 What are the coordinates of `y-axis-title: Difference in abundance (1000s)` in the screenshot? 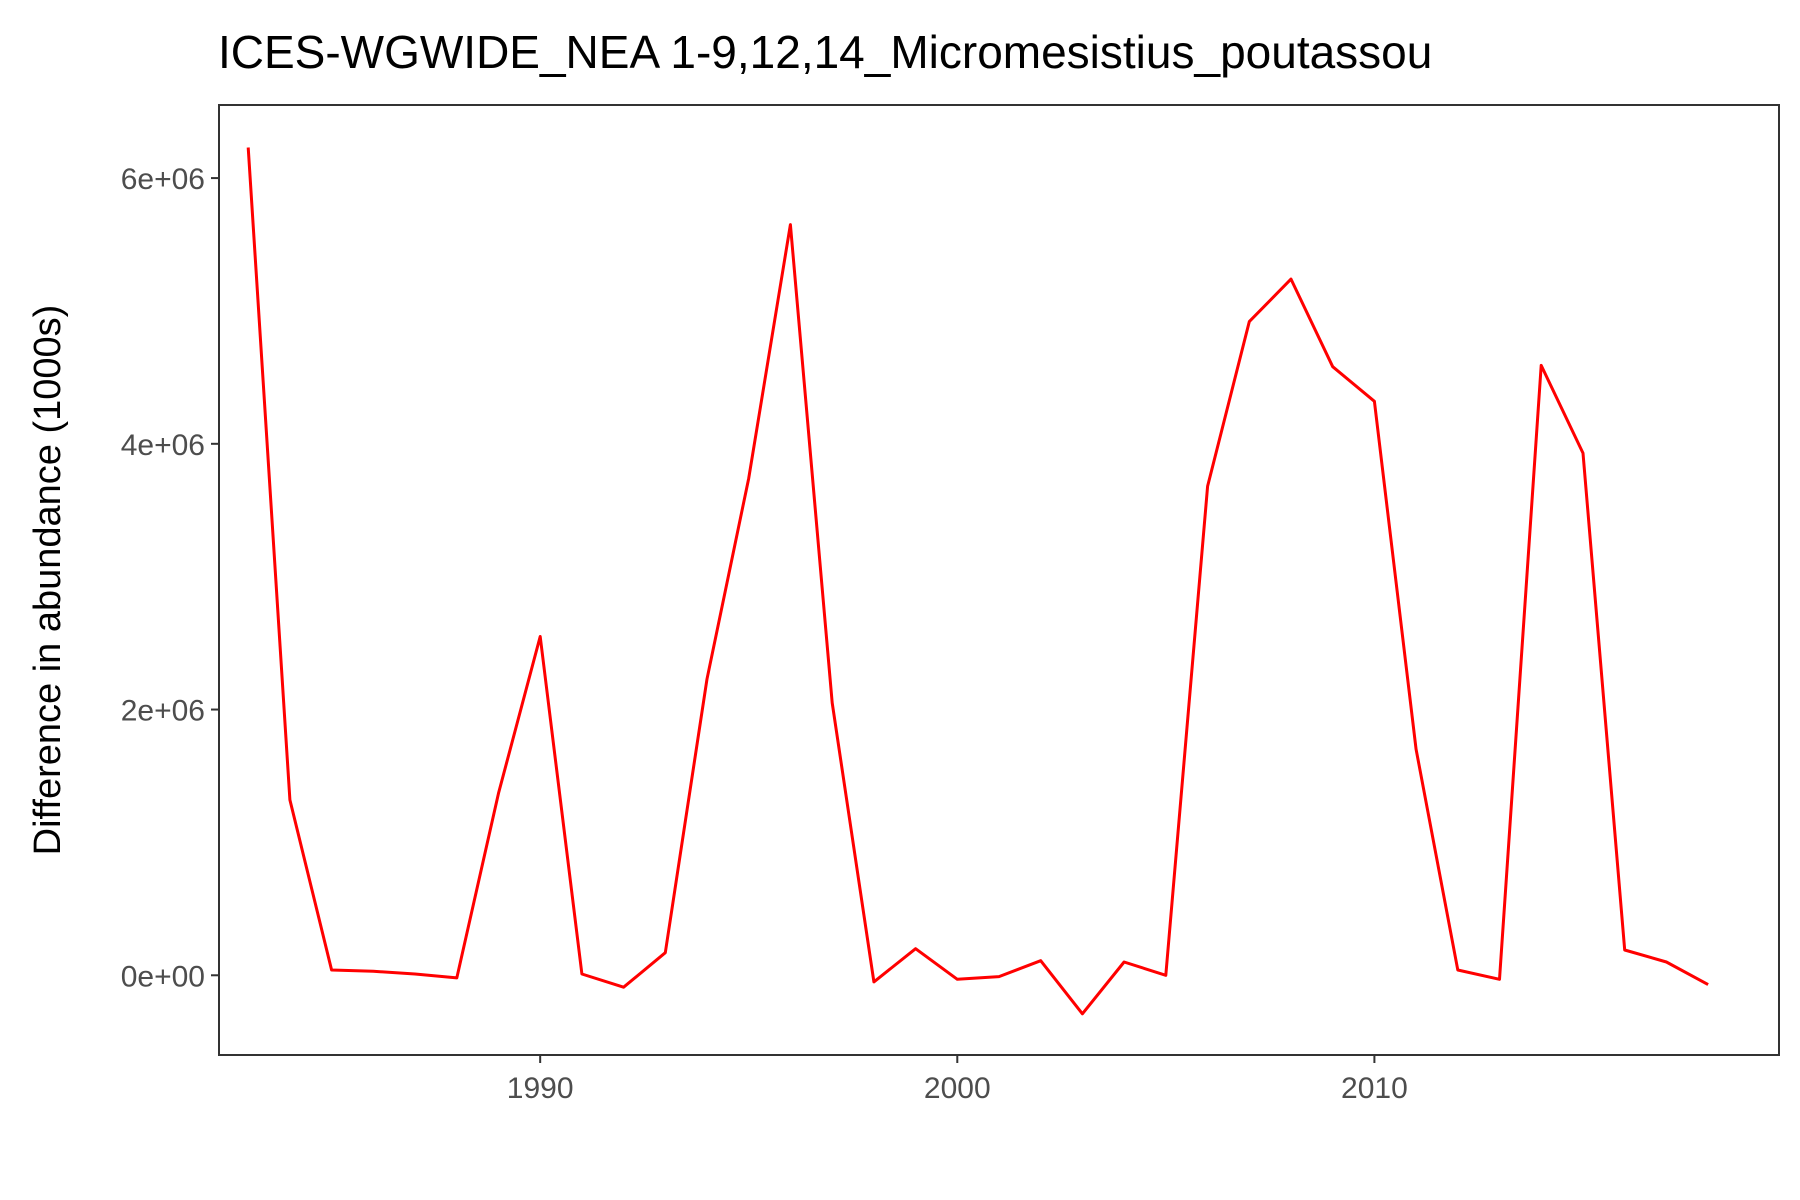 It's located at (48, 580).